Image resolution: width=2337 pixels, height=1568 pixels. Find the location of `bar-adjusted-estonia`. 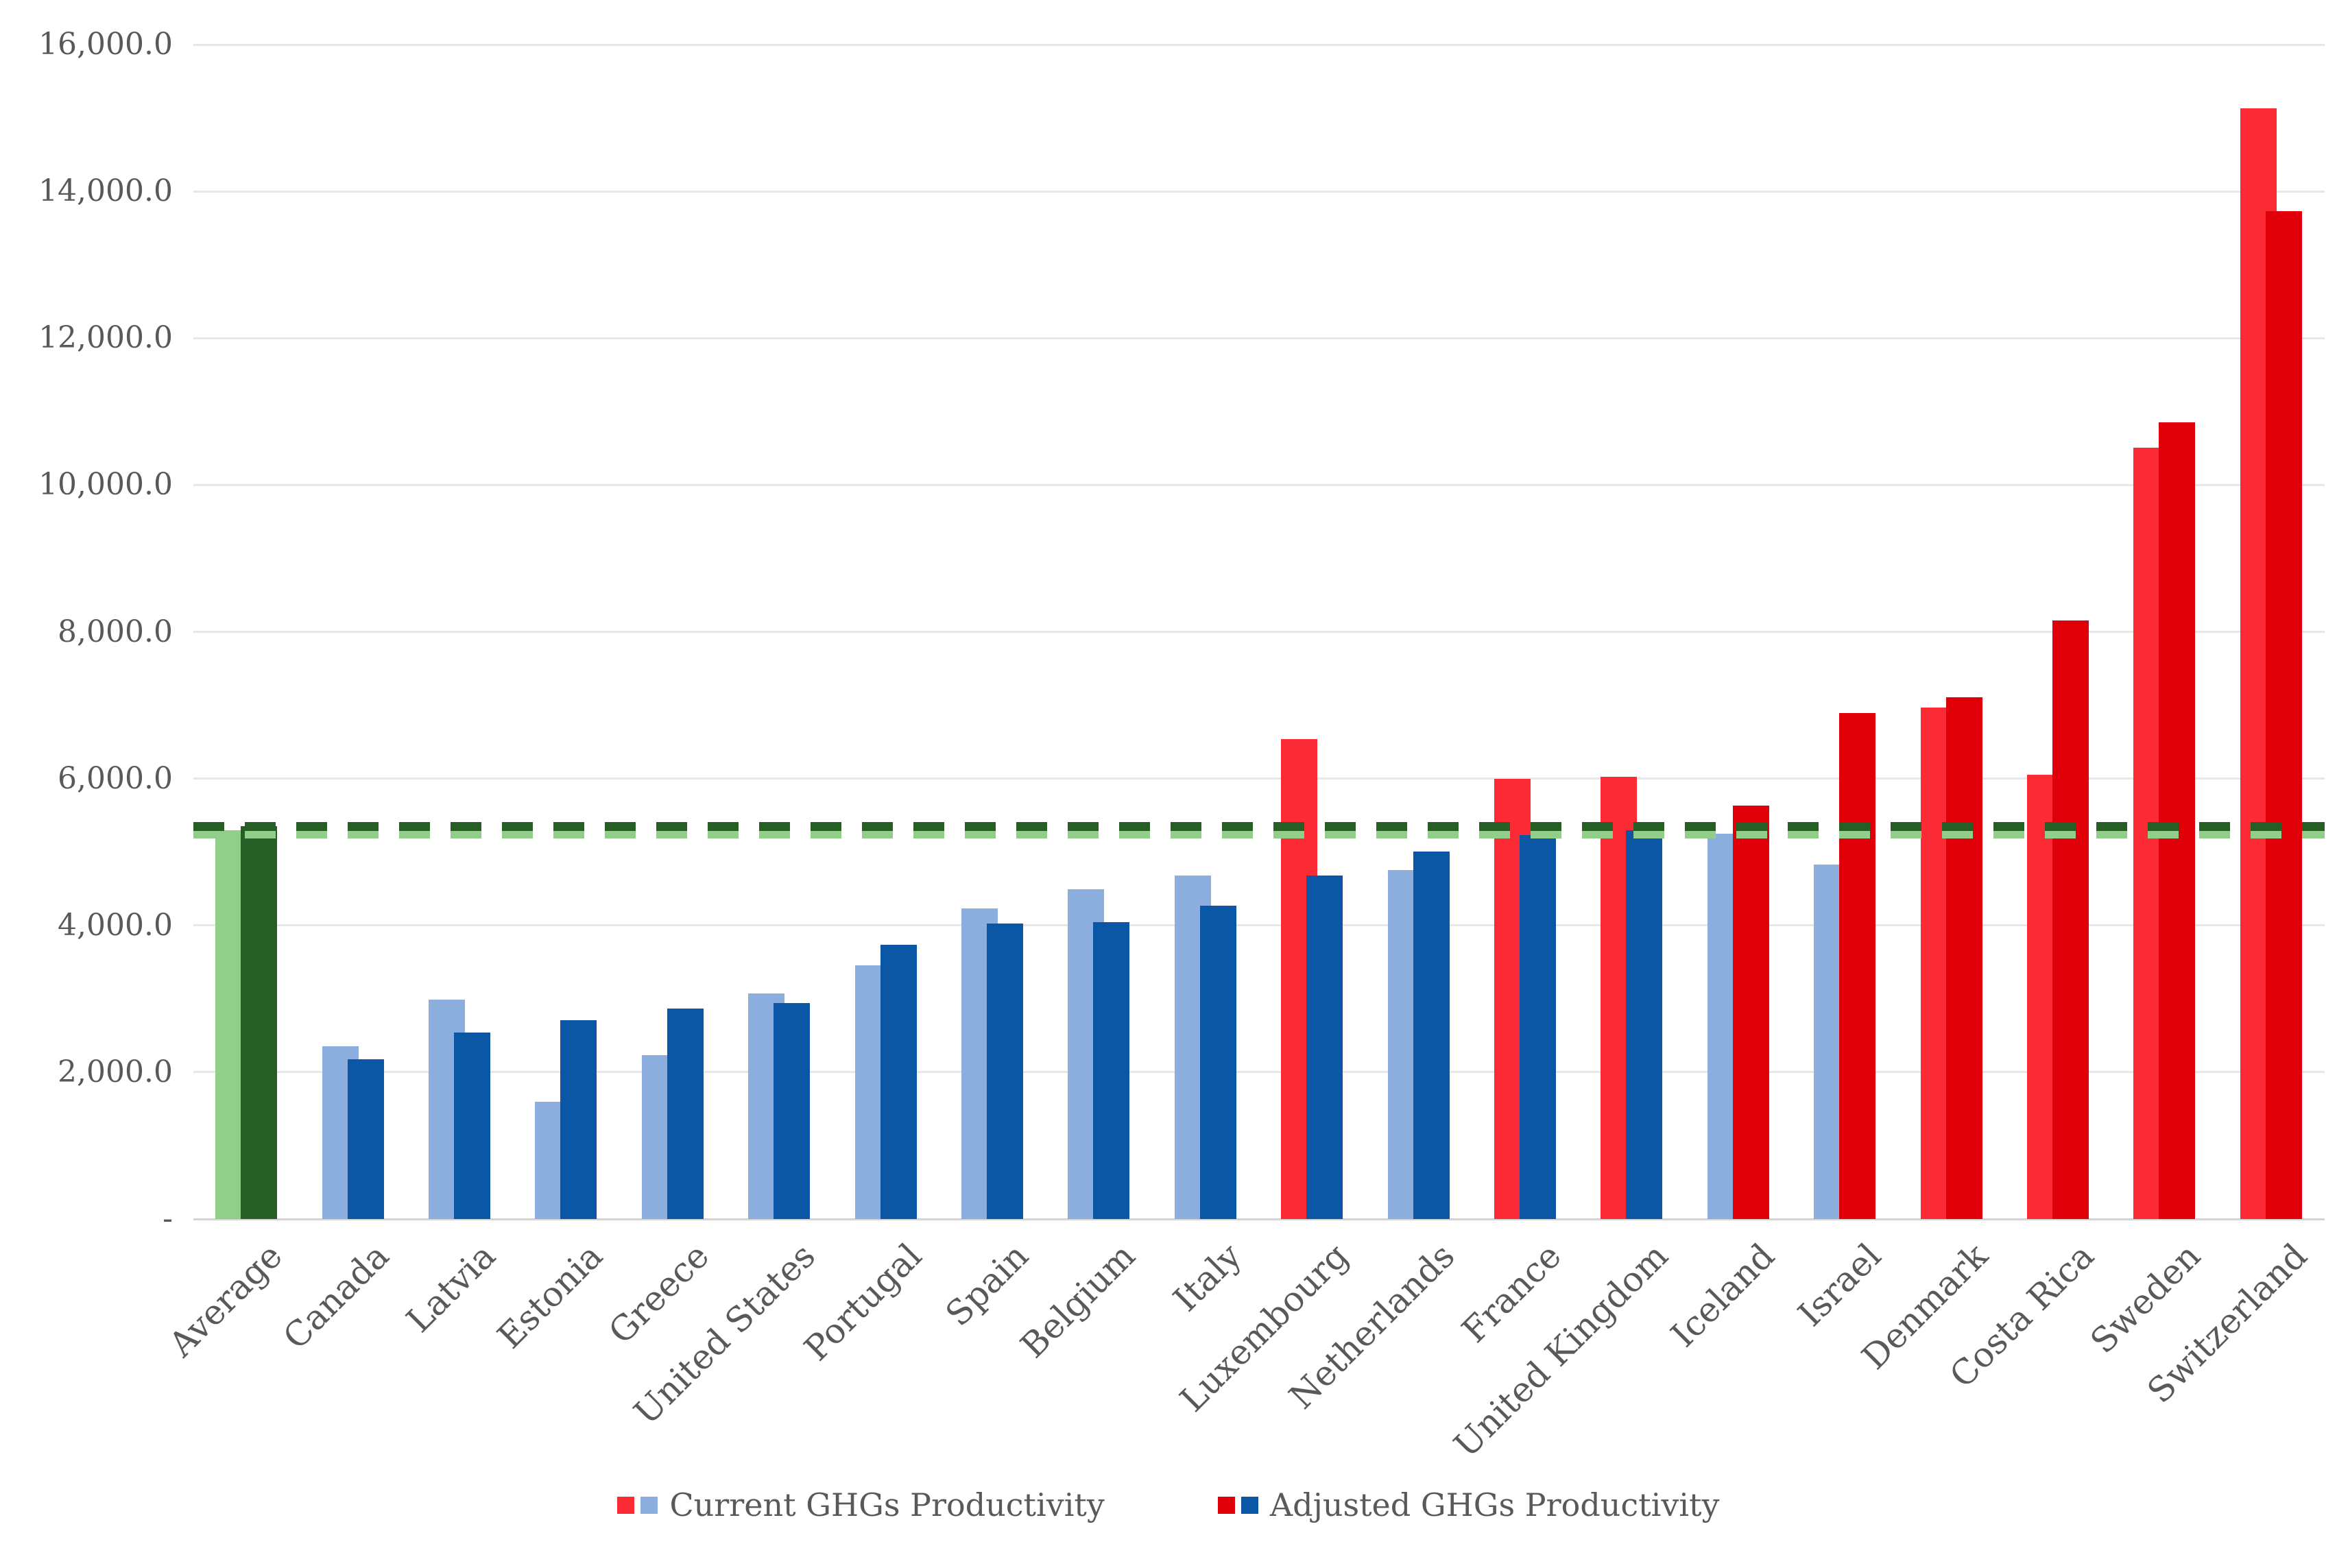

bar-adjusted-estonia is located at coordinates (578, 1120).